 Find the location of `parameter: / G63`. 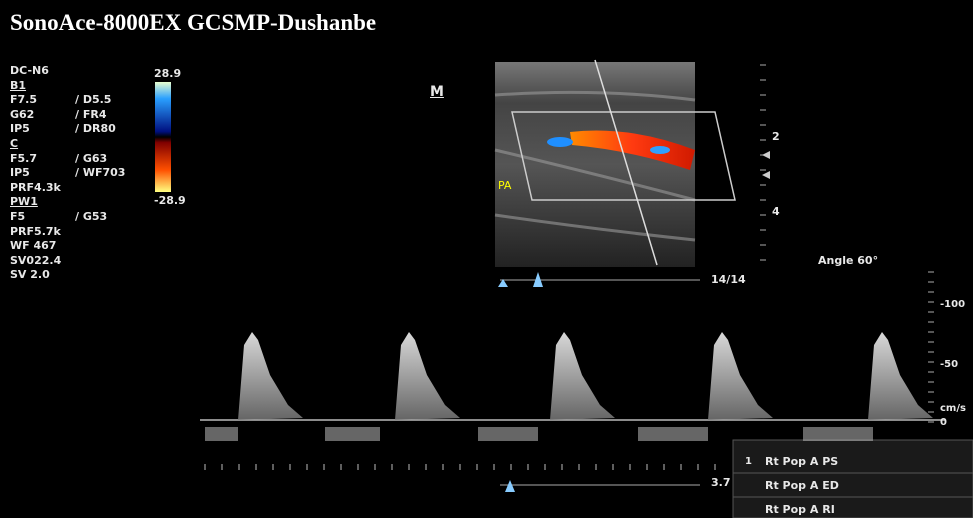

parameter: / G63 is located at coordinates (91, 158).